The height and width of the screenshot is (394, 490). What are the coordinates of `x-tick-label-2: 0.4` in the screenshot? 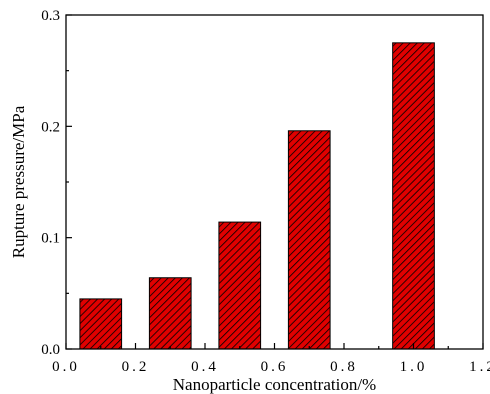 It's located at (205, 367).